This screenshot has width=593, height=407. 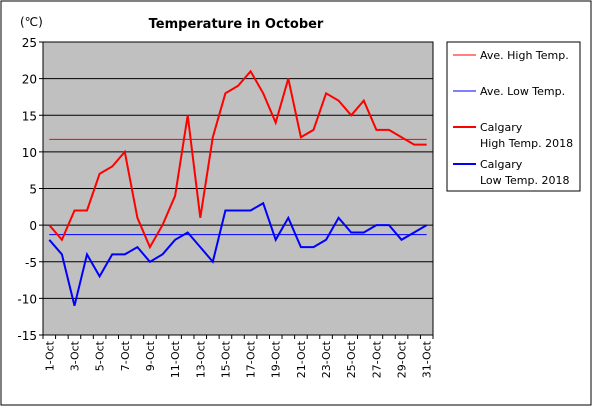 What do you see at coordinates (200, 359) in the screenshot?
I see `x-tick-label: 13-Oct` at bounding box center [200, 359].